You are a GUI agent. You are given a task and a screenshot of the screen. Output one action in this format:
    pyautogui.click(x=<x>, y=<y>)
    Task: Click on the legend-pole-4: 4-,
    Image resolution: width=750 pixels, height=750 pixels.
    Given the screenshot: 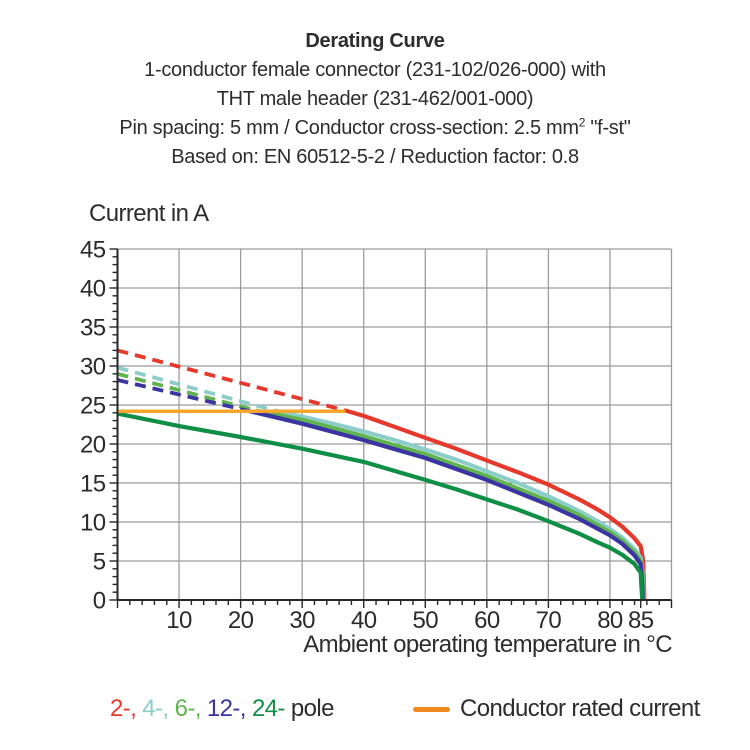 What is the action you would take?
    pyautogui.click(x=155, y=708)
    